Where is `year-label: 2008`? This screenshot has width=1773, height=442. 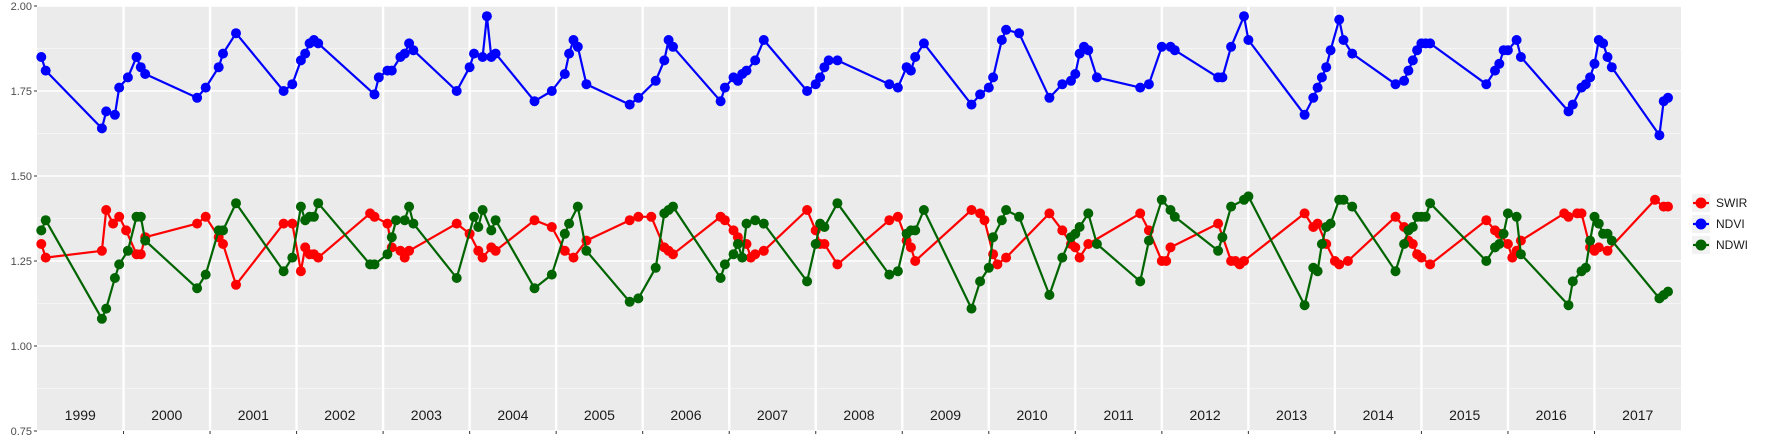
year-label: 2008 is located at coordinates (858, 415).